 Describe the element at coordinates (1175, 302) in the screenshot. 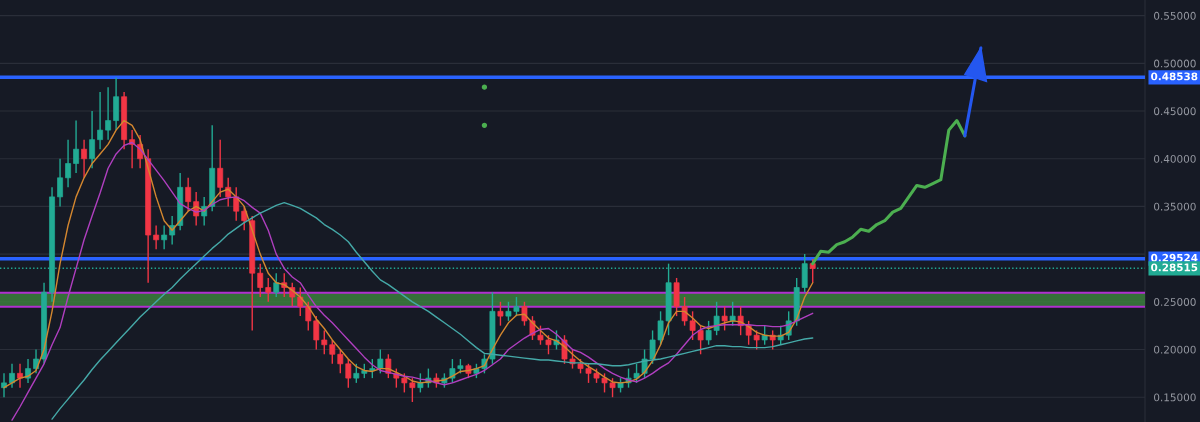

I see `y-tick-label: 0.25000` at that location.